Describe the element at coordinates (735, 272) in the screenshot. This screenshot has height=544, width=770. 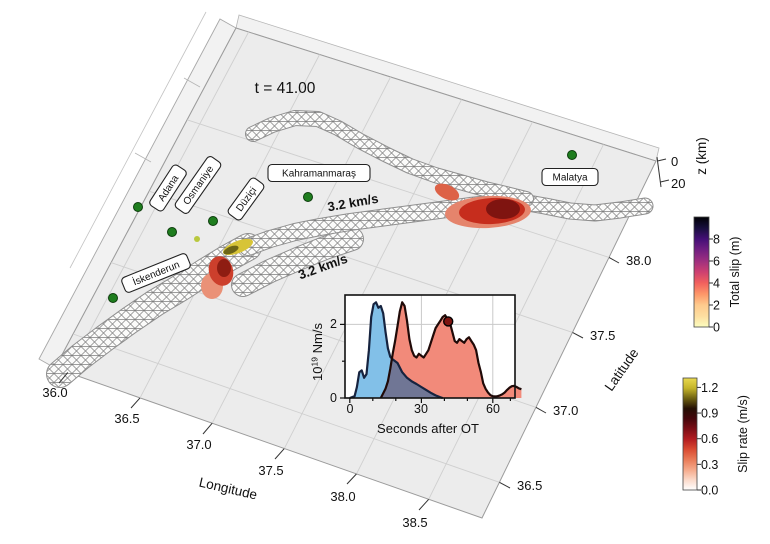
I see `colorbar-label: Total slip (m)` at that location.